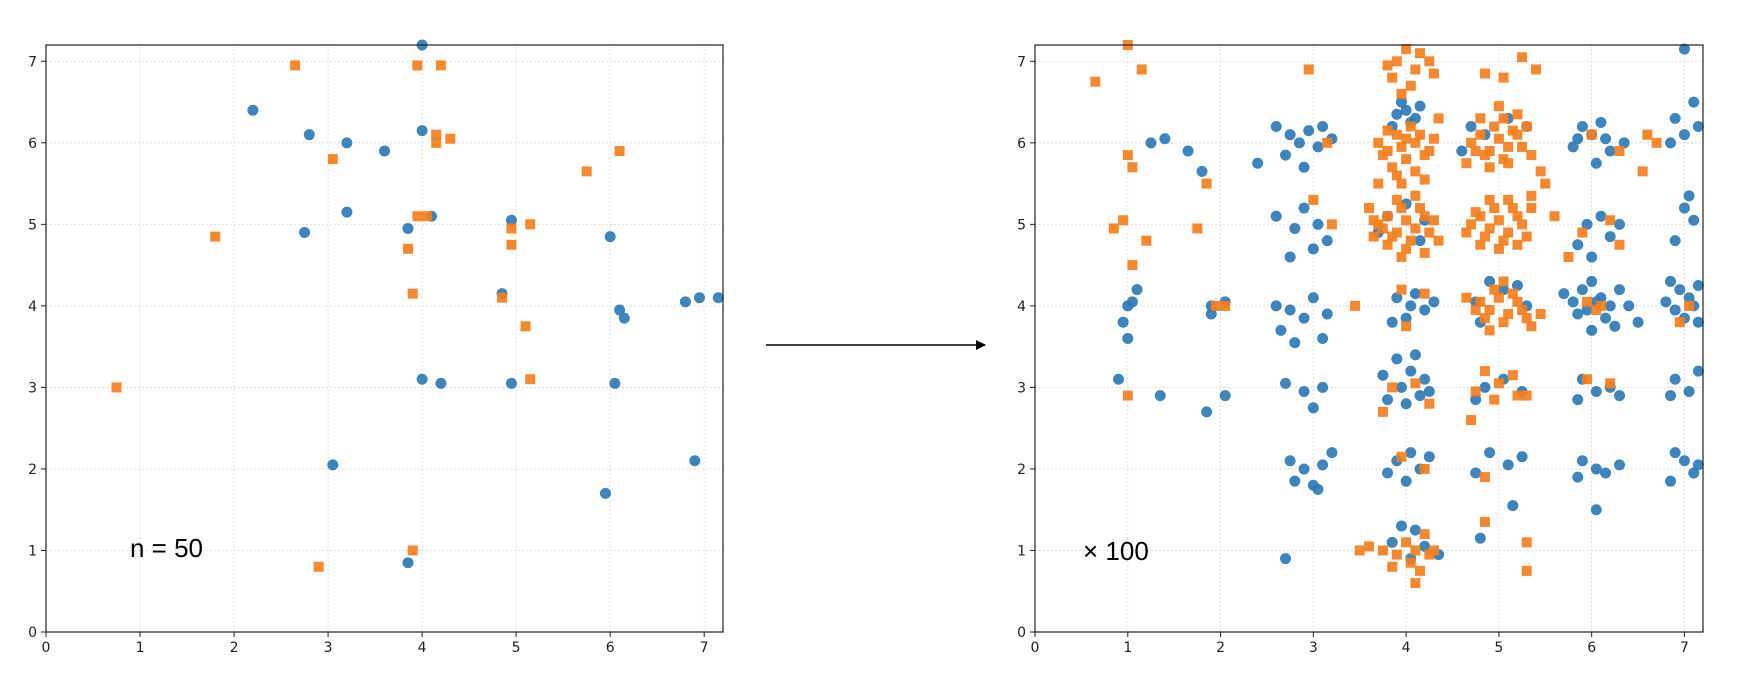  What do you see at coordinates (1021, 62) in the screenshot?
I see `y-tick-label: 7` at bounding box center [1021, 62].